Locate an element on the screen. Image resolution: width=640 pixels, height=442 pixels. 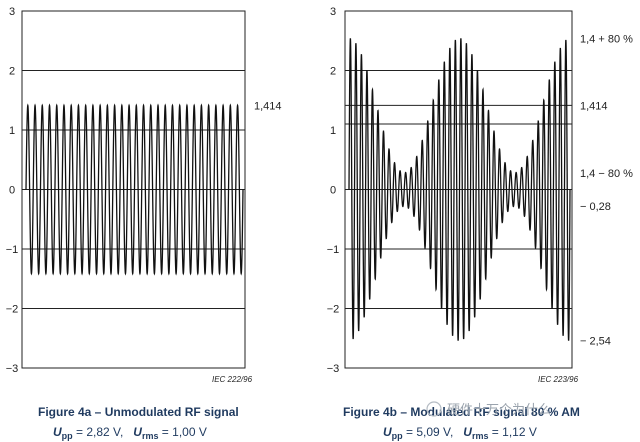
y-tick-label-4a-0: 3 is located at coordinates (12, 12).